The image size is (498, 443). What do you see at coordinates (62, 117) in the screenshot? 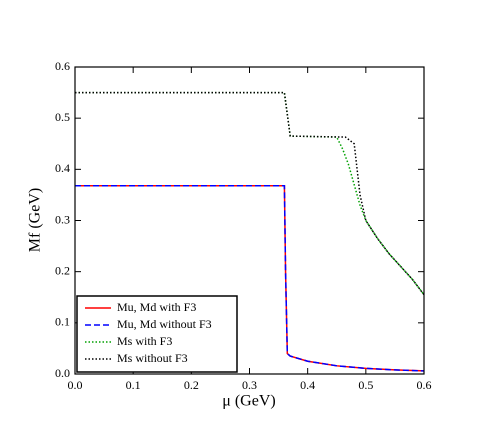
I see `y-tick-label: 0.5` at bounding box center [62, 117].